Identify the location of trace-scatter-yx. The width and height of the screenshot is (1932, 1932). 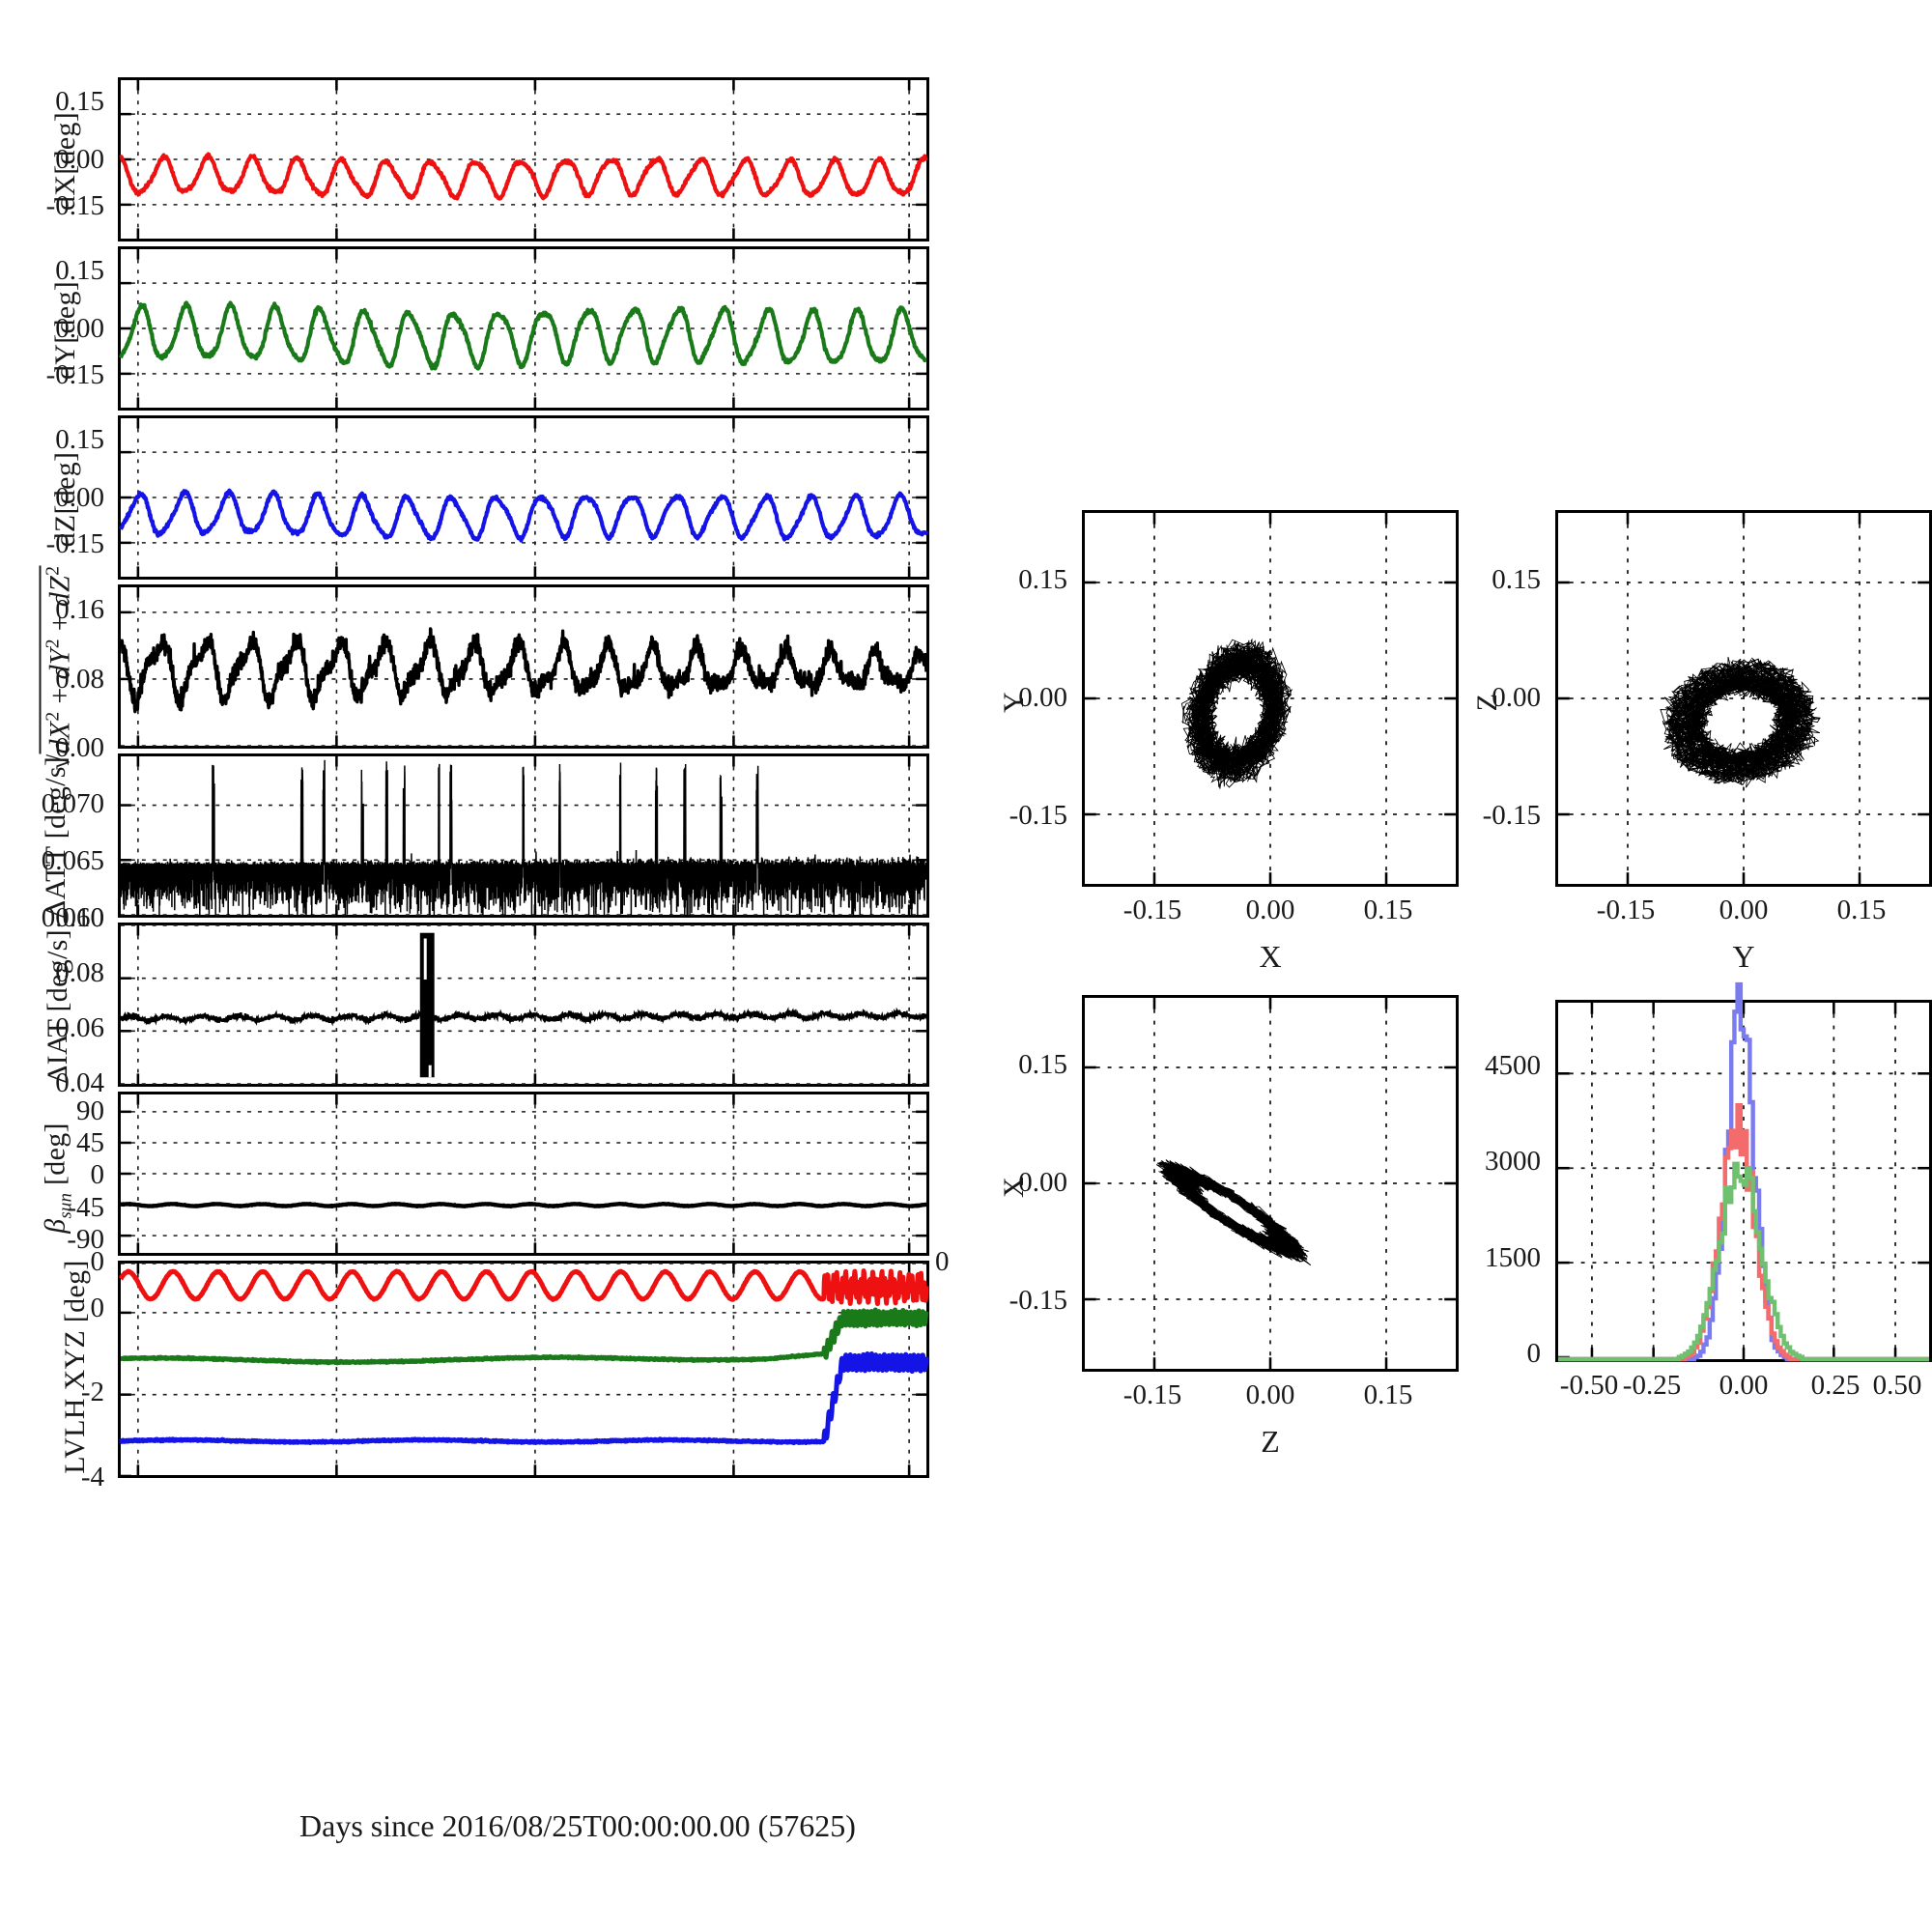
(1236, 713).